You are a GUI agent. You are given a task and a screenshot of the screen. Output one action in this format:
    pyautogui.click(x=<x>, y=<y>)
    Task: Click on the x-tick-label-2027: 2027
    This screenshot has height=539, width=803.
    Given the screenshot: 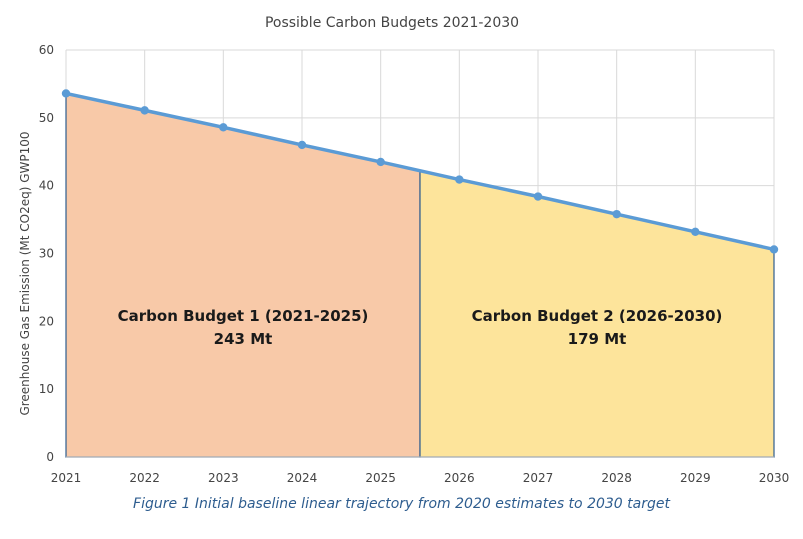 What is the action you would take?
    pyautogui.click(x=538, y=478)
    